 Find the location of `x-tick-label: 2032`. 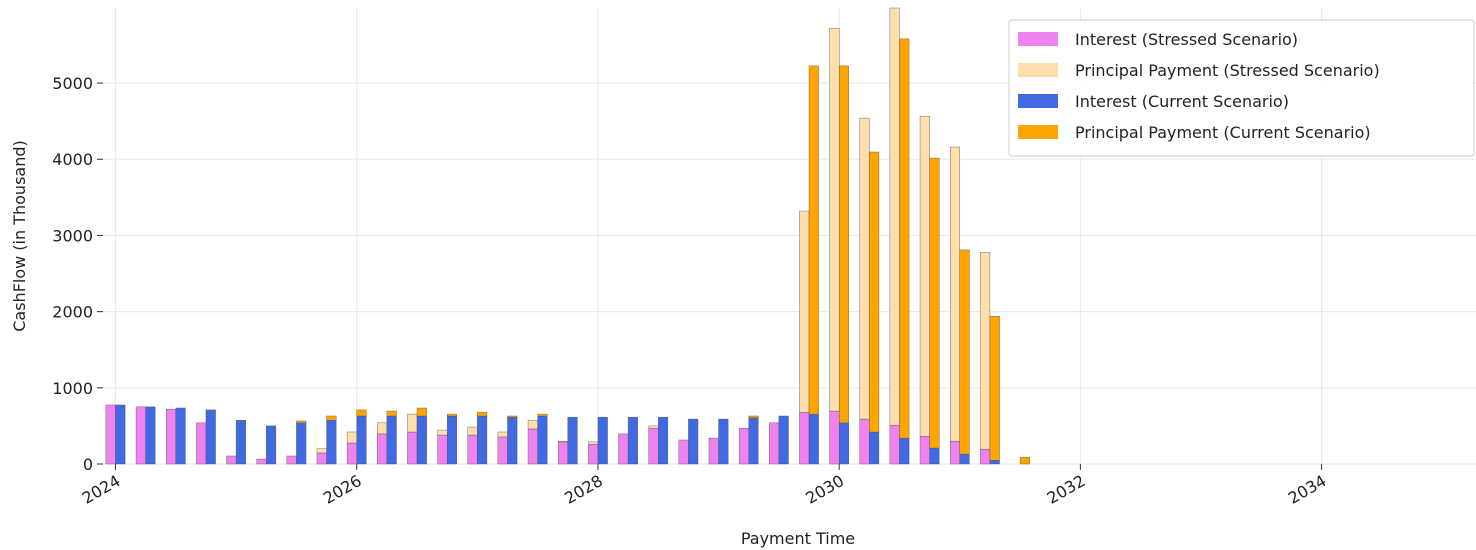

x-tick-label: 2032 is located at coordinates (1066, 489).